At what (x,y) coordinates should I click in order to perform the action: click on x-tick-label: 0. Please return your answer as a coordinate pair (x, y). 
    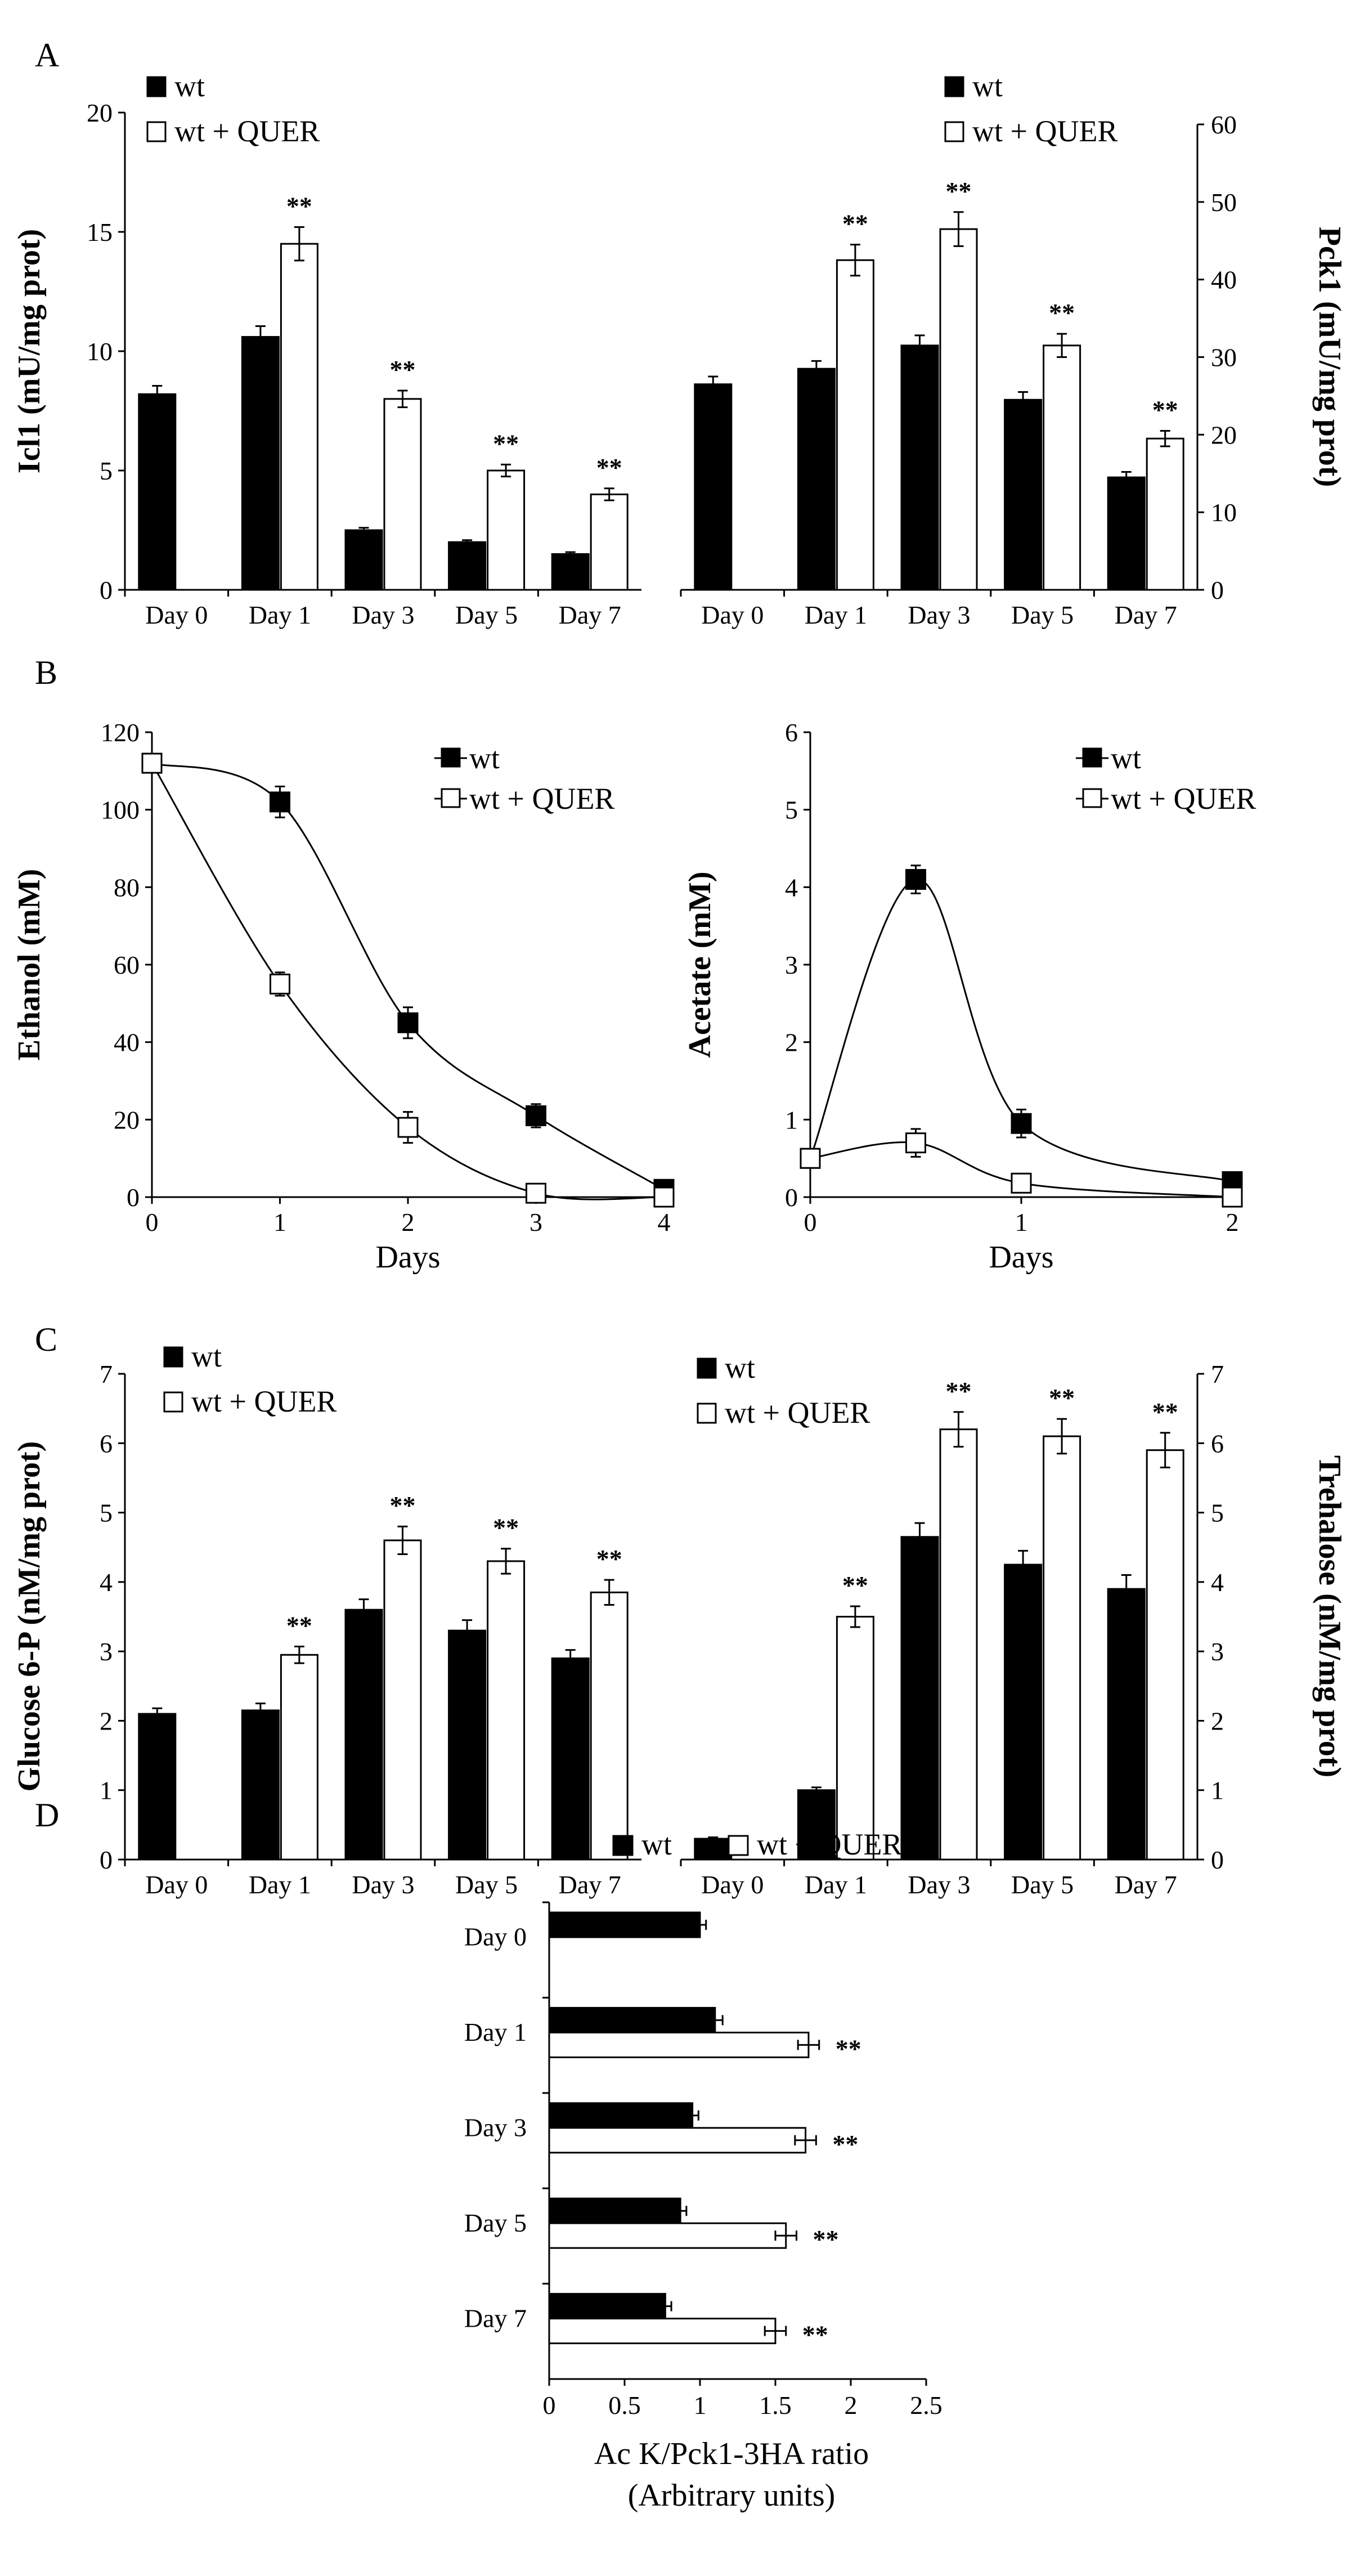
    Looking at the image, I should click on (153, 1222).